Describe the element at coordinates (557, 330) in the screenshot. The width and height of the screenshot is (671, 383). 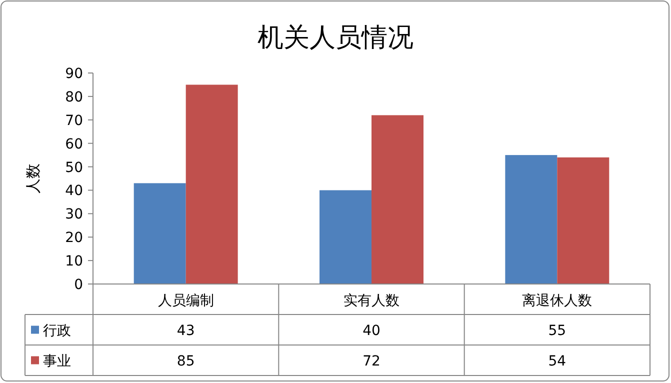
I see `data-label: 55` at that location.